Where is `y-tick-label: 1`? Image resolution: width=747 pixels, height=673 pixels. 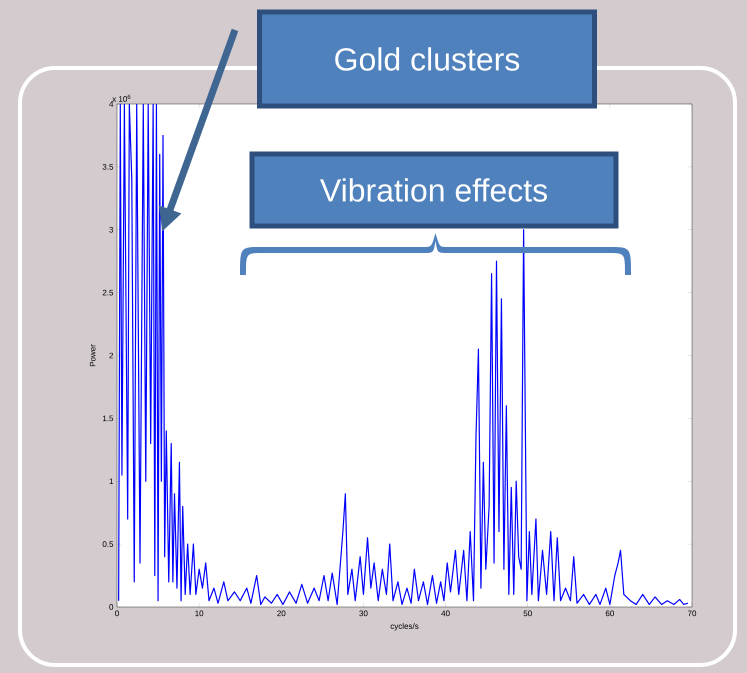
y-tick-label: 1 is located at coordinates (112, 481).